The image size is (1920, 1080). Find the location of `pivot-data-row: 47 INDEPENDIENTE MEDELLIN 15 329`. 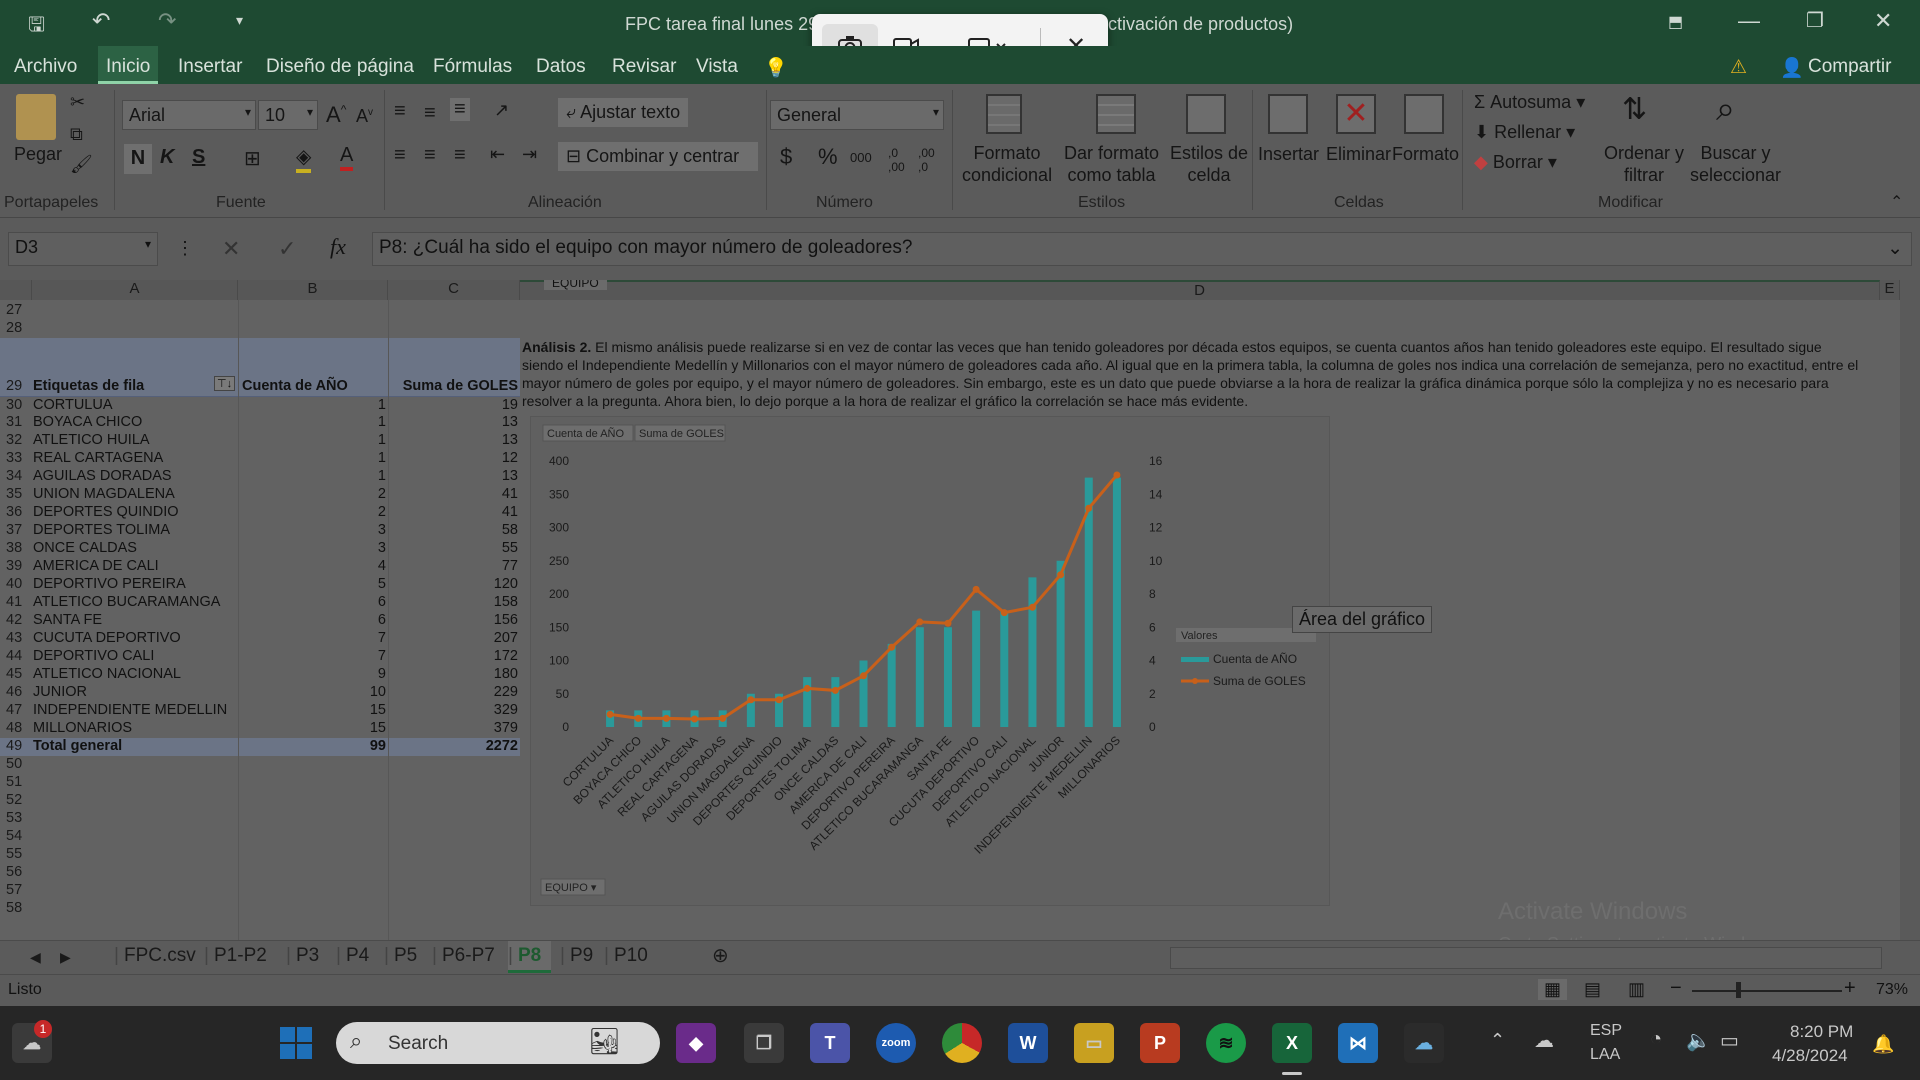

pivot-data-row: 47 INDEPENDIENTE MEDELLIN 15 329 is located at coordinates (260, 711).